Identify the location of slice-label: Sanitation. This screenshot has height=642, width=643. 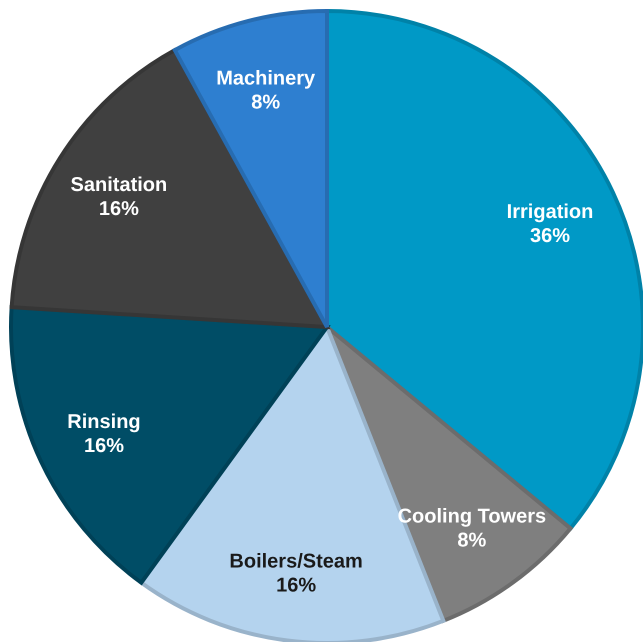
(119, 185).